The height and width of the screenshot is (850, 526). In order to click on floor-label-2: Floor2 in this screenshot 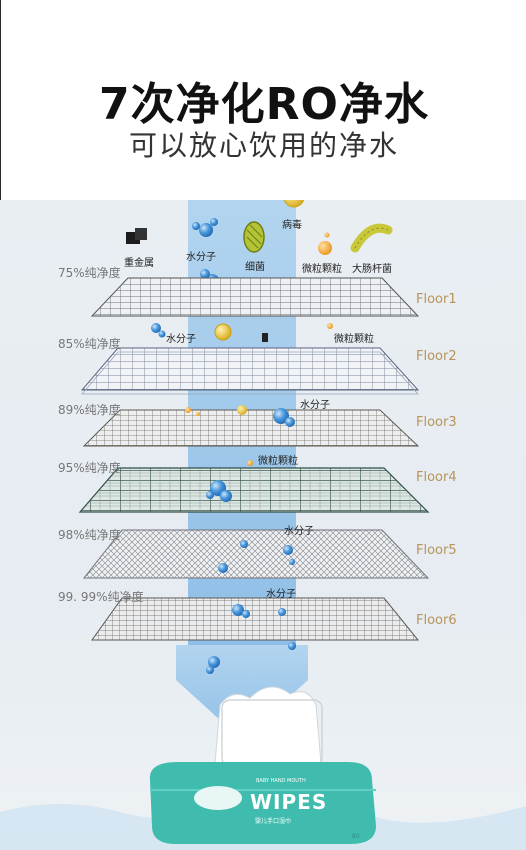, I will do `click(436, 356)`.